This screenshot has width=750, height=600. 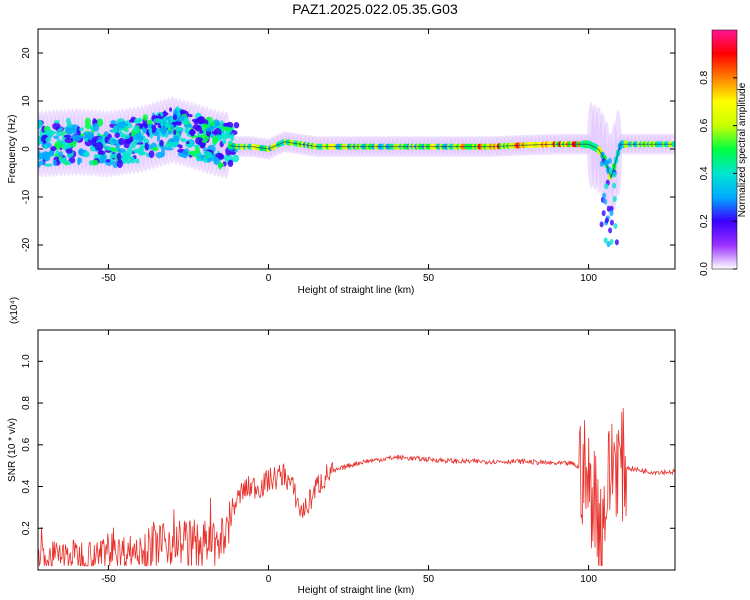 What do you see at coordinates (26, 486) in the screenshot?
I see `y-tick-label: 0.4` at bounding box center [26, 486].